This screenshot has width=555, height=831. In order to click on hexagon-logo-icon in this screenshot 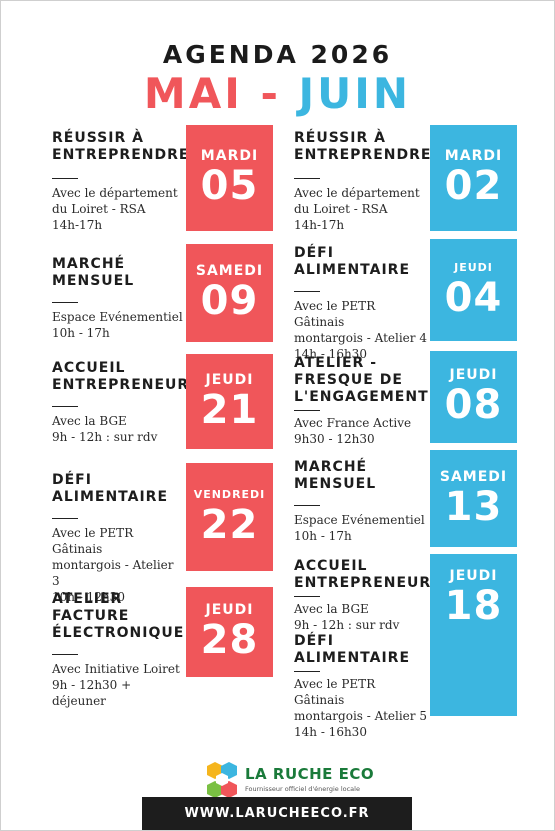, I will do `click(222, 780)`.